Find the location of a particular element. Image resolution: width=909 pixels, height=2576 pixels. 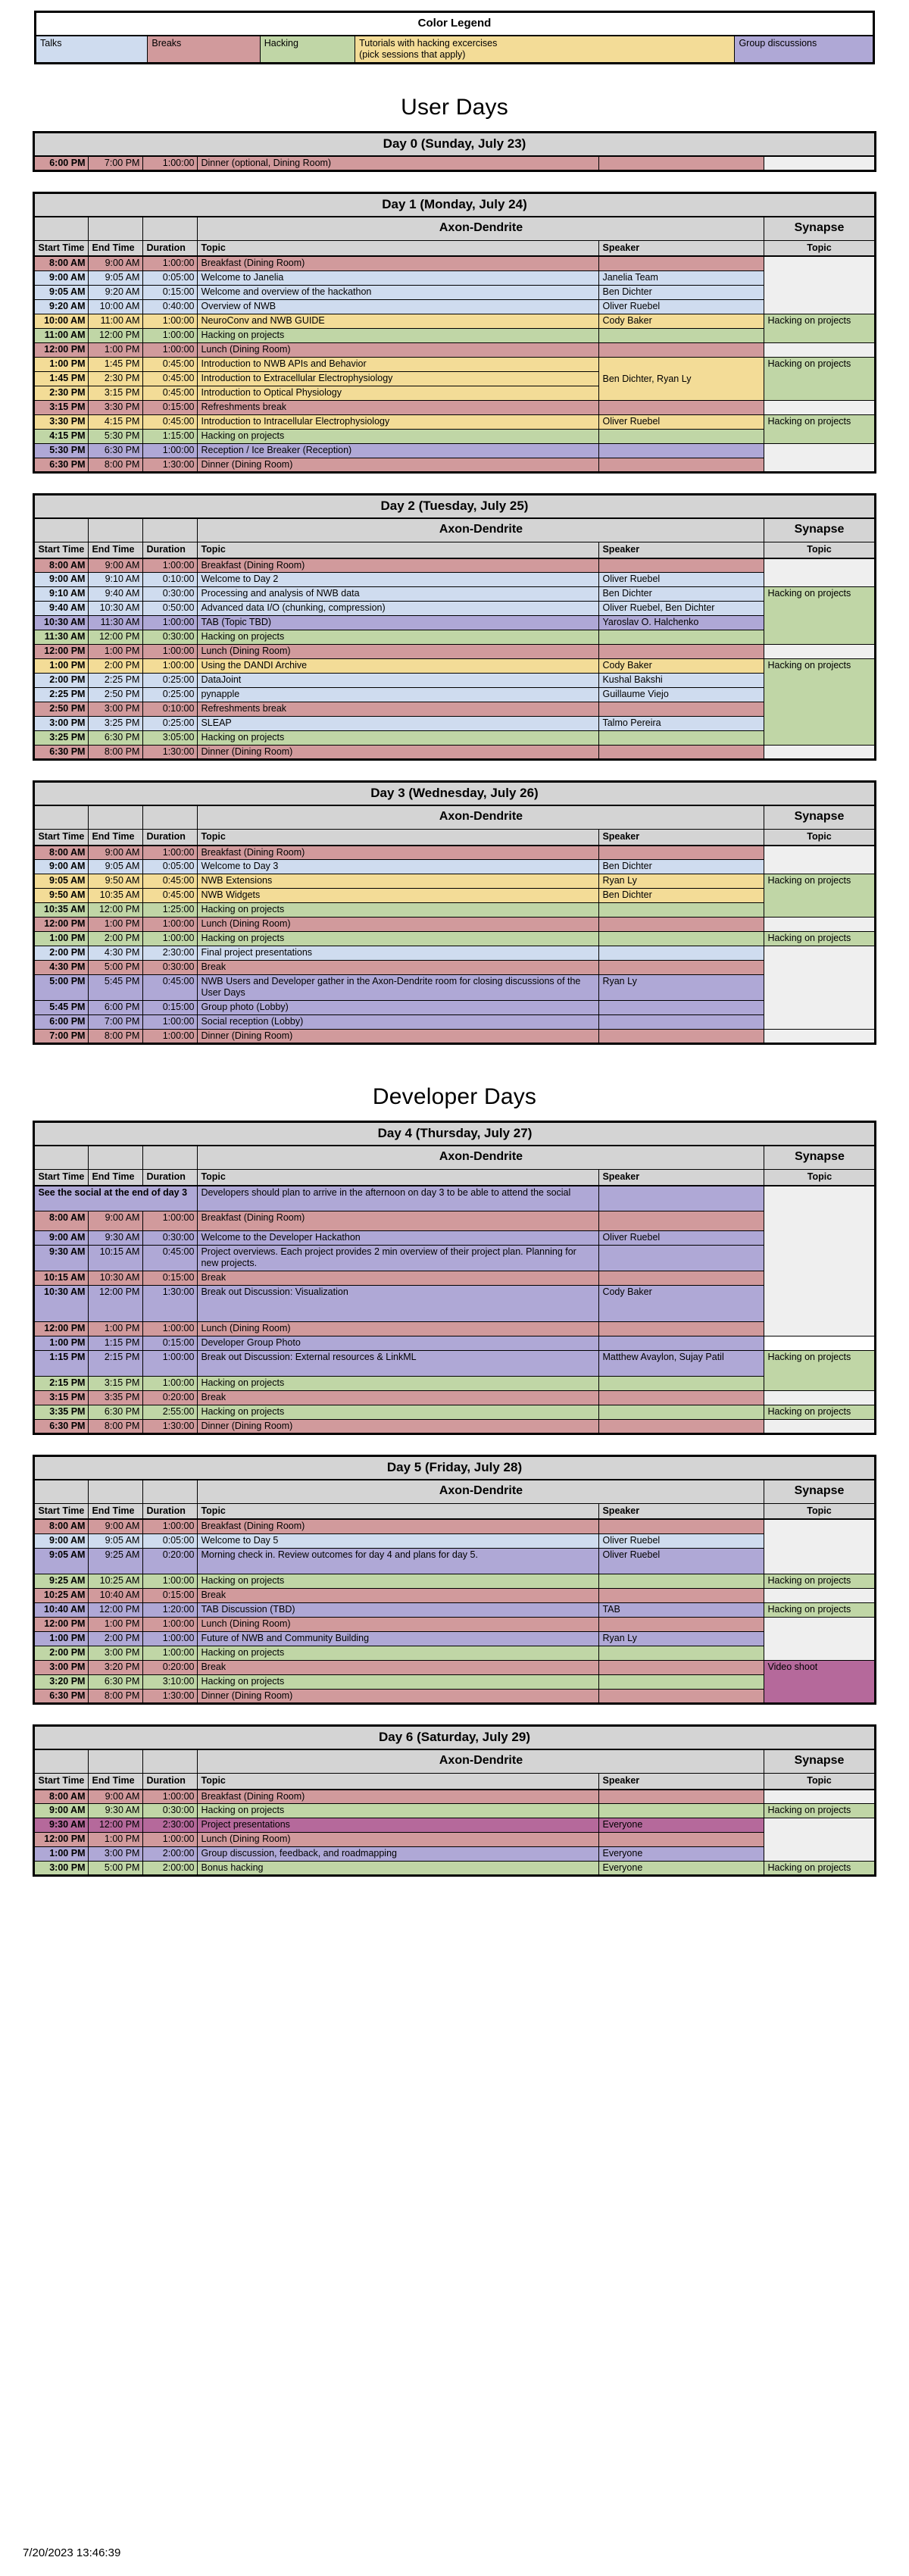

room-header-synapse: Synapse is located at coordinates (820, 529).